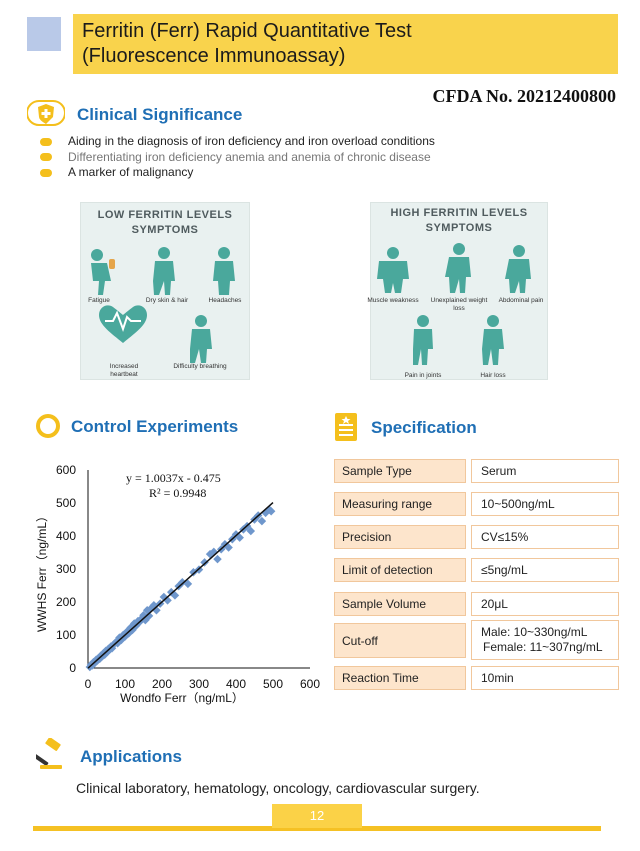  What do you see at coordinates (543, 647) in the screenshot?
I see `cut-off-female: Female: 11~307ng/mL` at bounding box center [543, 647].